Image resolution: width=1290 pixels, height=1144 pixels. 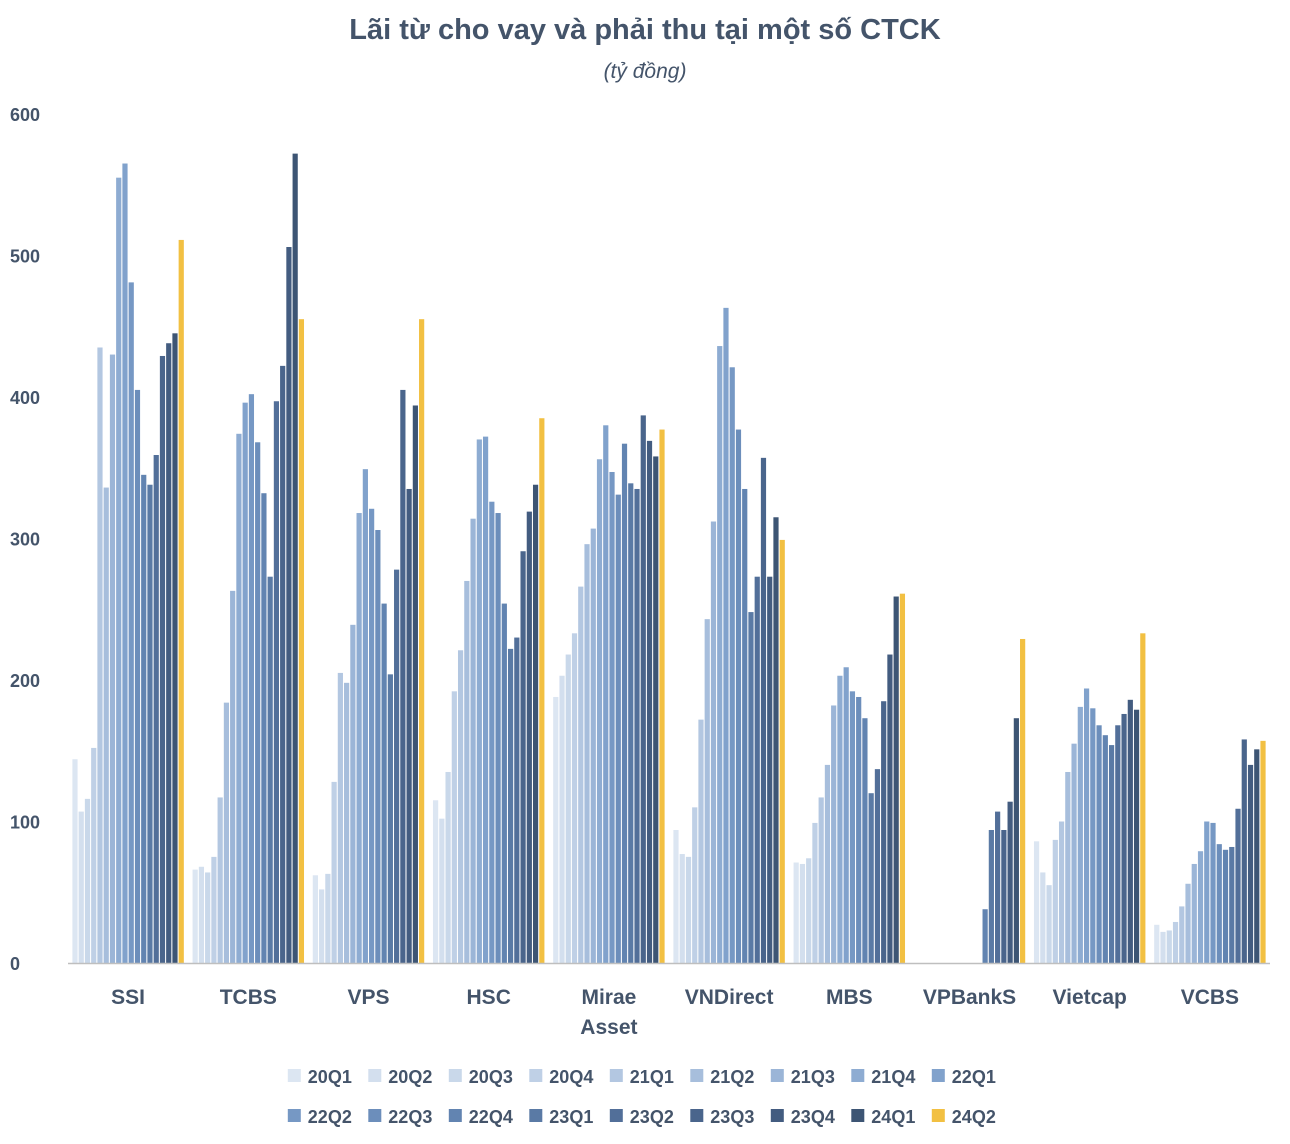 I want to click on legend-item: 23Q1, so click(x=561, y=1117).